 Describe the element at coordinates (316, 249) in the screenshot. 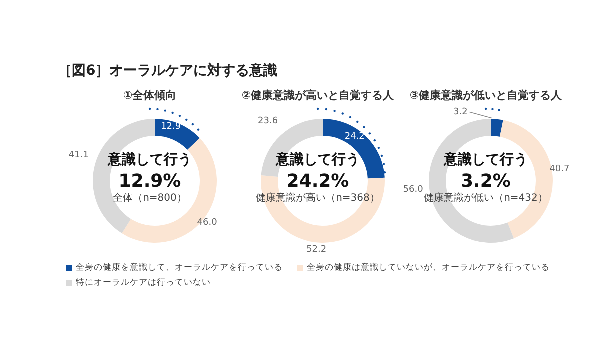

I see `data-label: 52.2` at that location.